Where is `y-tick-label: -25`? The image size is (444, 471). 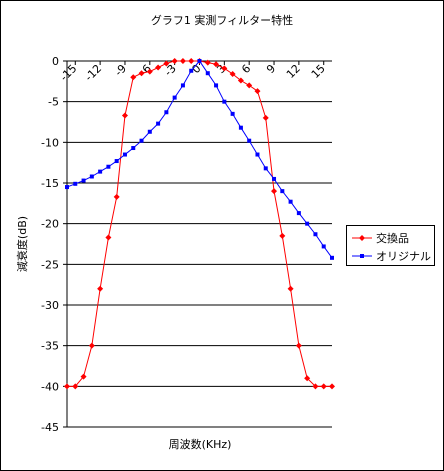
y-tick-label: -25 is located at coordinates (50, 264).